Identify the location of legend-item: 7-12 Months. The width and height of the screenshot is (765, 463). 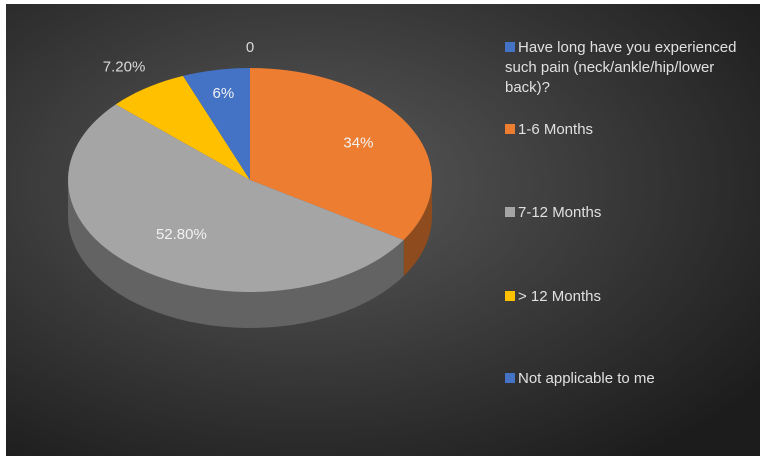
(630, 213).